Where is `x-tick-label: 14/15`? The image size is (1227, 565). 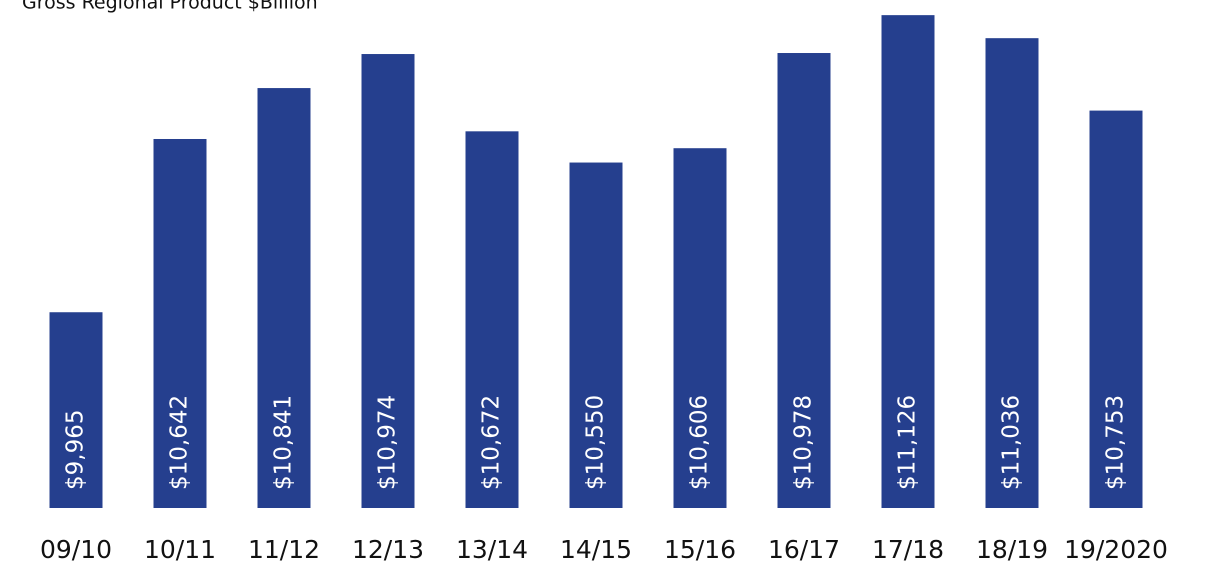 x-tick-label: 14/15 is located at coordinates (596, 549).